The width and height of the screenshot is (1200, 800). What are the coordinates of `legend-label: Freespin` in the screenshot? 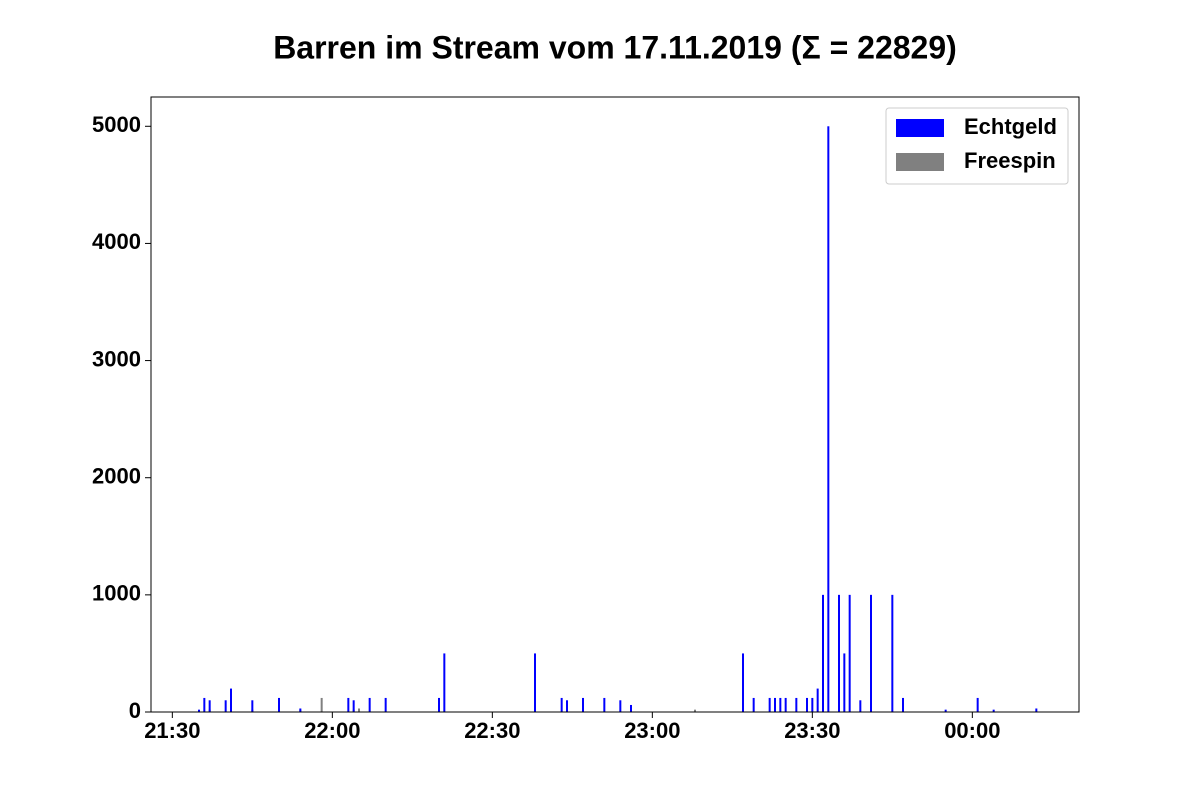 It's located at (1010, 160).